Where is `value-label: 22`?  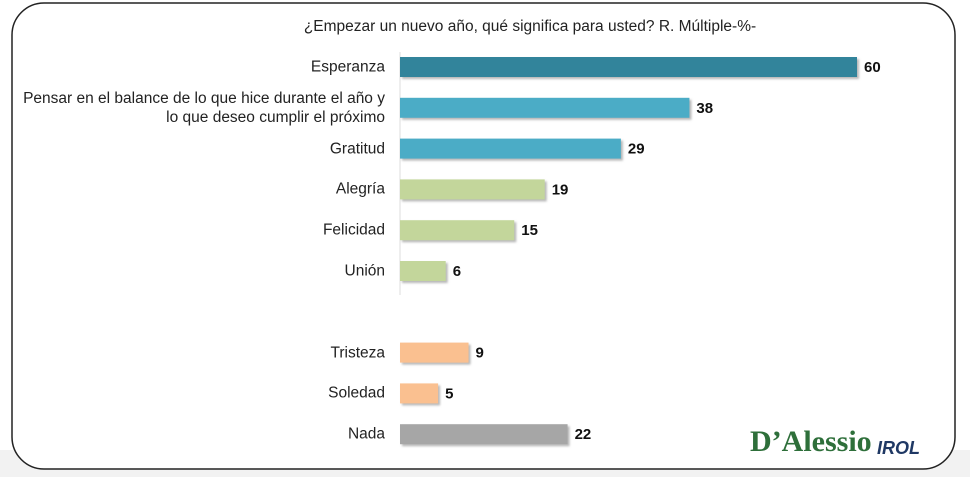
value-label: 22 is located at coordinates (583, 434).